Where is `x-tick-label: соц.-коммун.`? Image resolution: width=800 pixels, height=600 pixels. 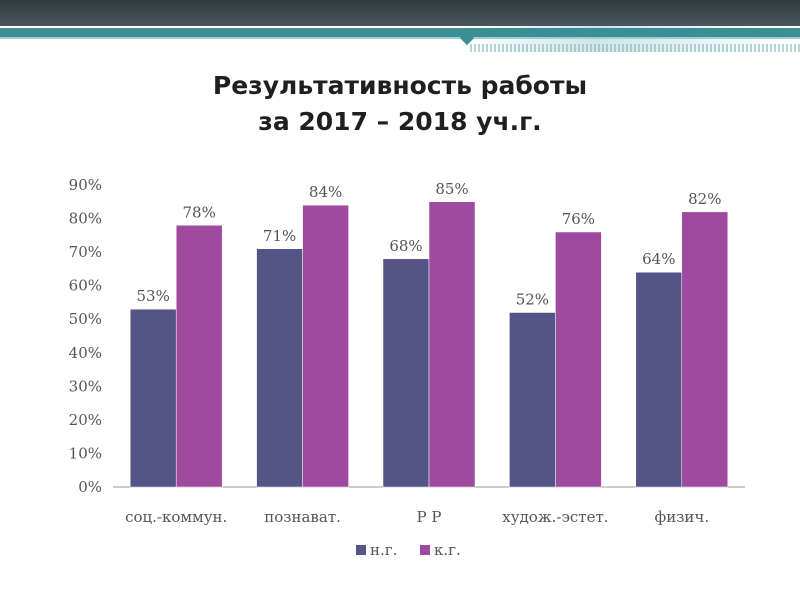
x-tick-label: соц.-коммун. is located at coordinates (176, 517).